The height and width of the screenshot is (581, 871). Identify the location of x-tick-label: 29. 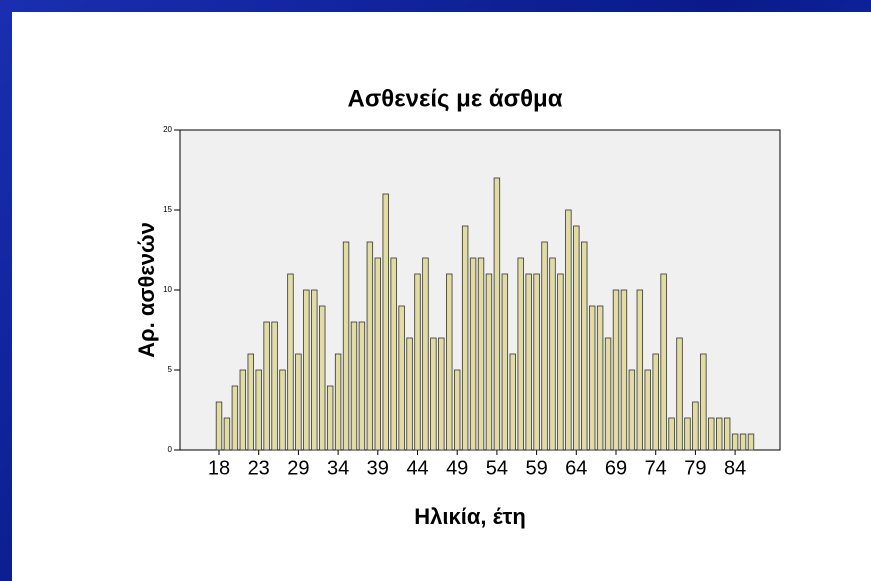
(298, 468).